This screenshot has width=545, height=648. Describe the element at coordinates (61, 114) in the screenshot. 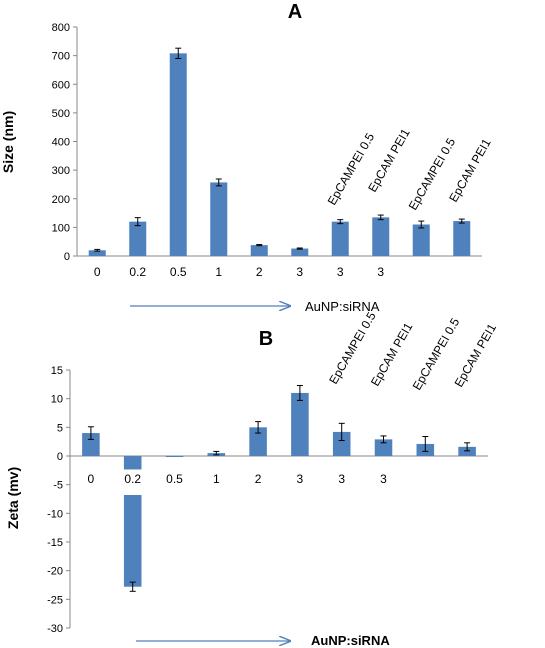

I see `y-tick-label: 500` at that location.